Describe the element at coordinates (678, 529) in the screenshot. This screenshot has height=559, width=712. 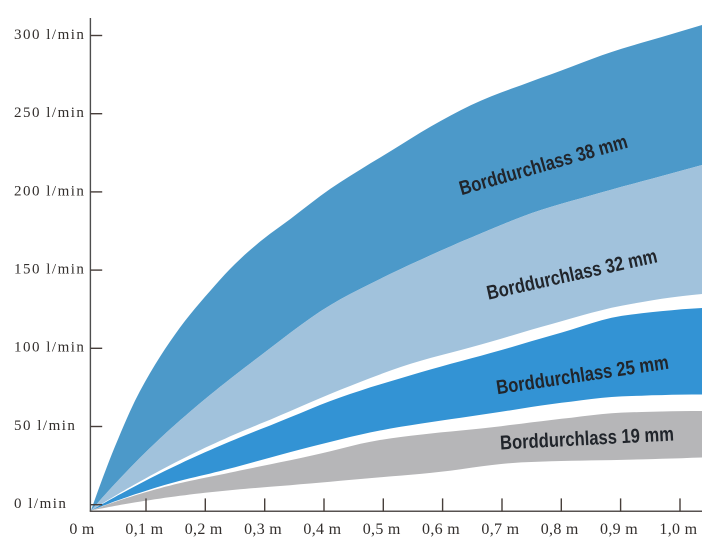
I see `svg-text: 1,0 m` at that location.